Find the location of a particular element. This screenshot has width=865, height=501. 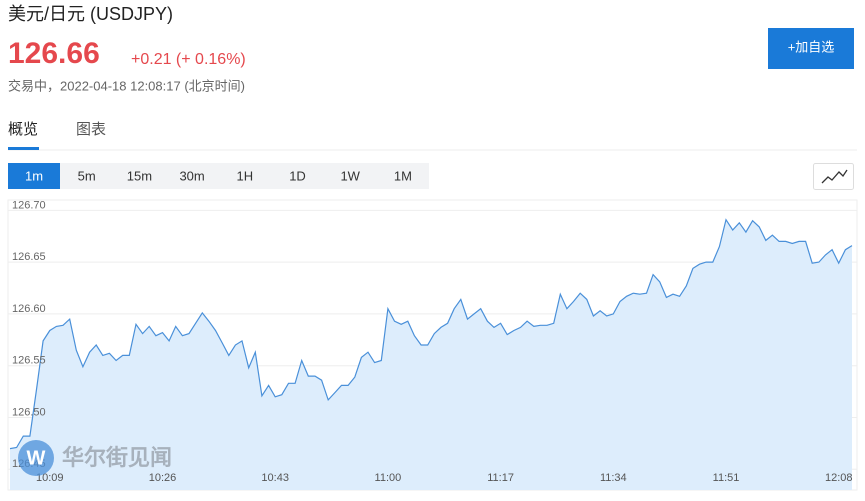

tab: 图表 is located at coordinates (91, 129).